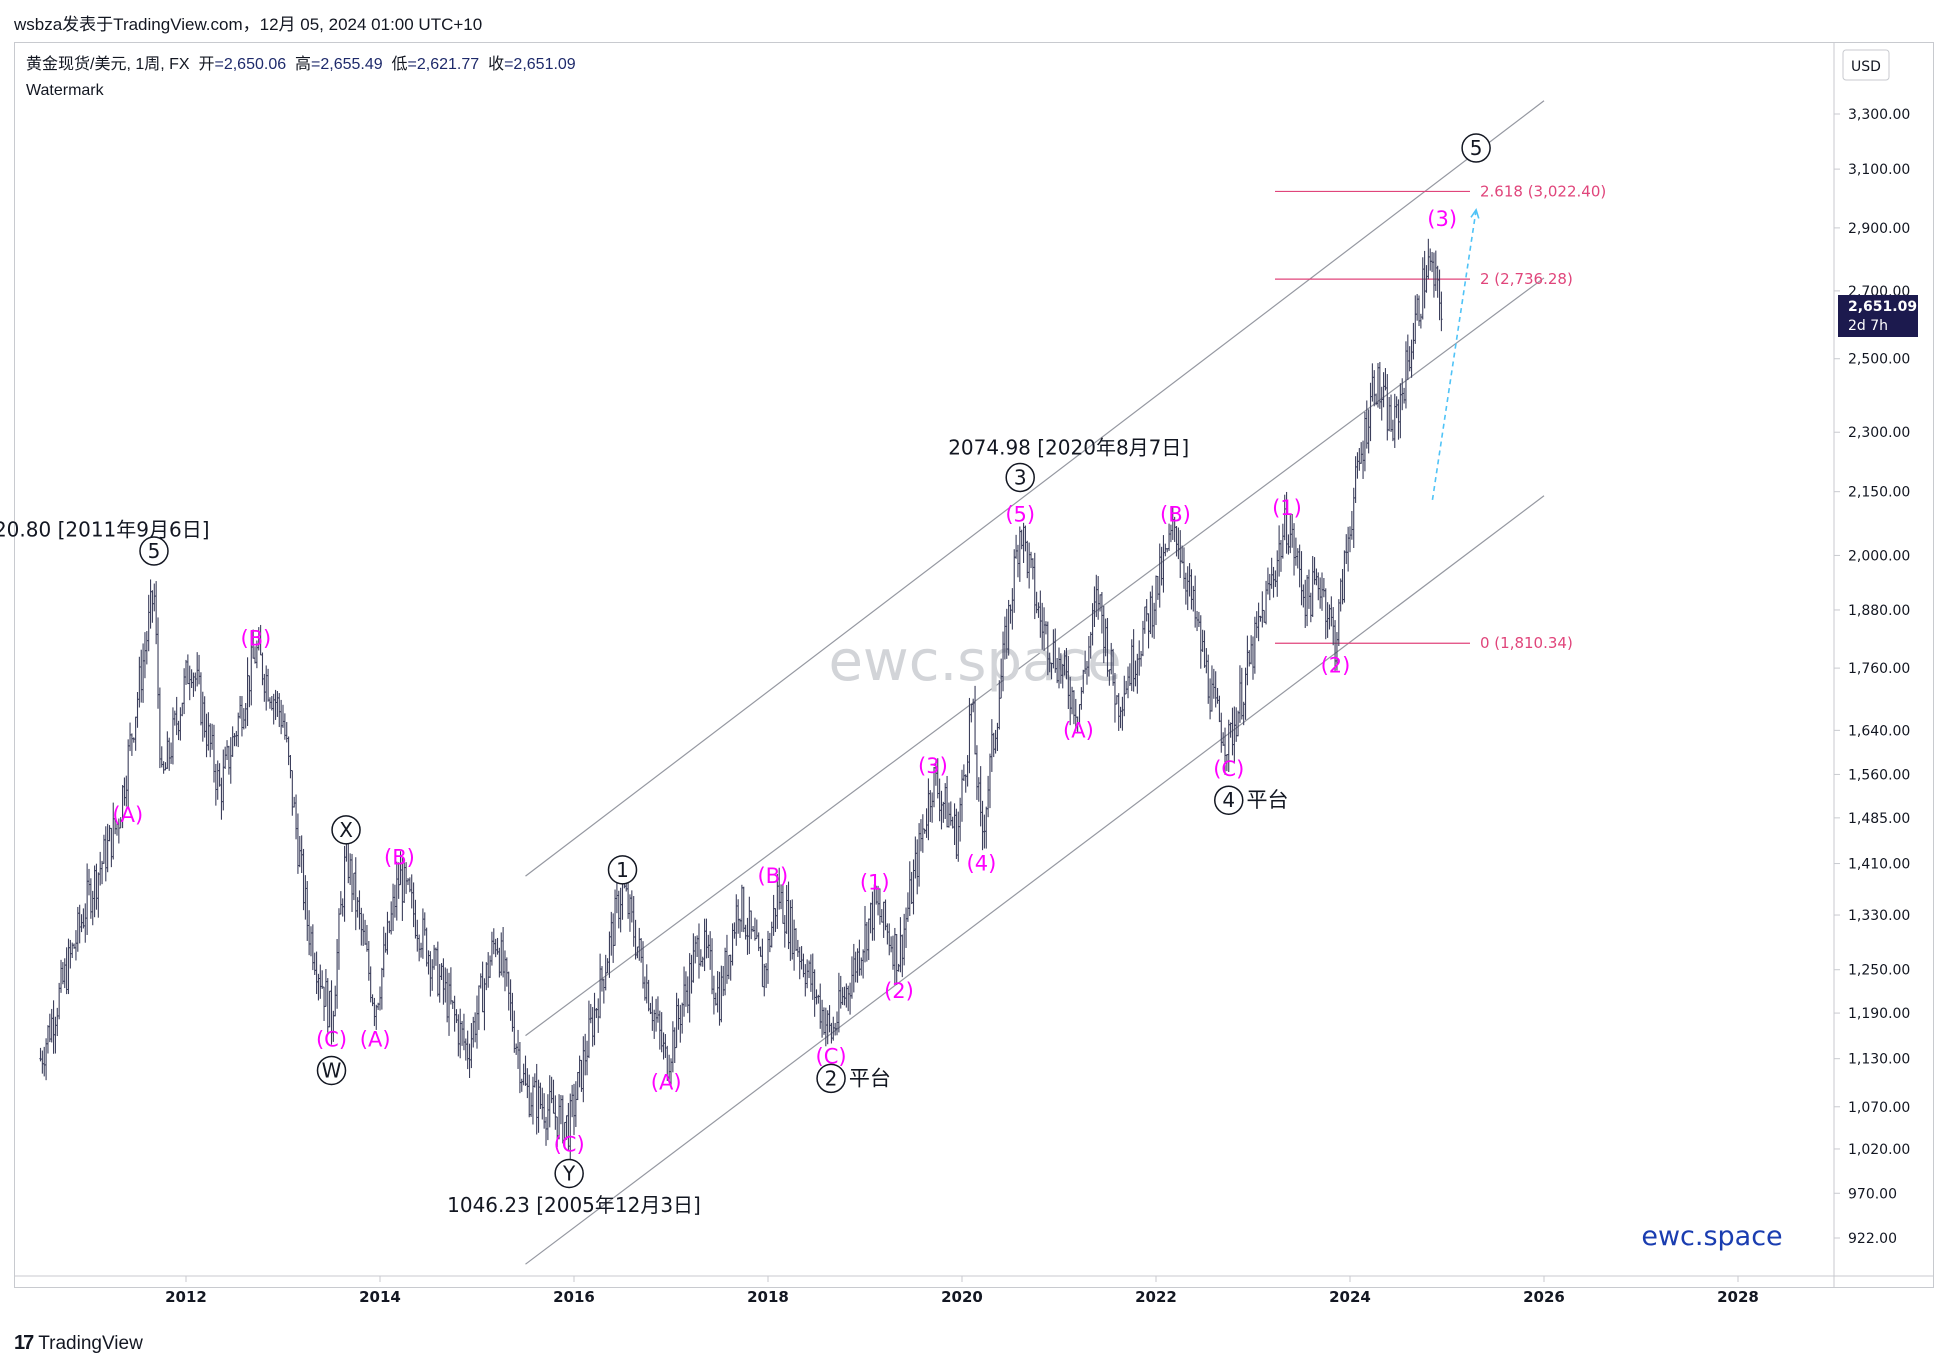 Image resolution: width=1944 pixels, height=1371 pixels. What do you see at coordinates (1872, 1194) in the screenshot?
I see `price-axis-label: 970.00` at bounding box center [1872, 1194].